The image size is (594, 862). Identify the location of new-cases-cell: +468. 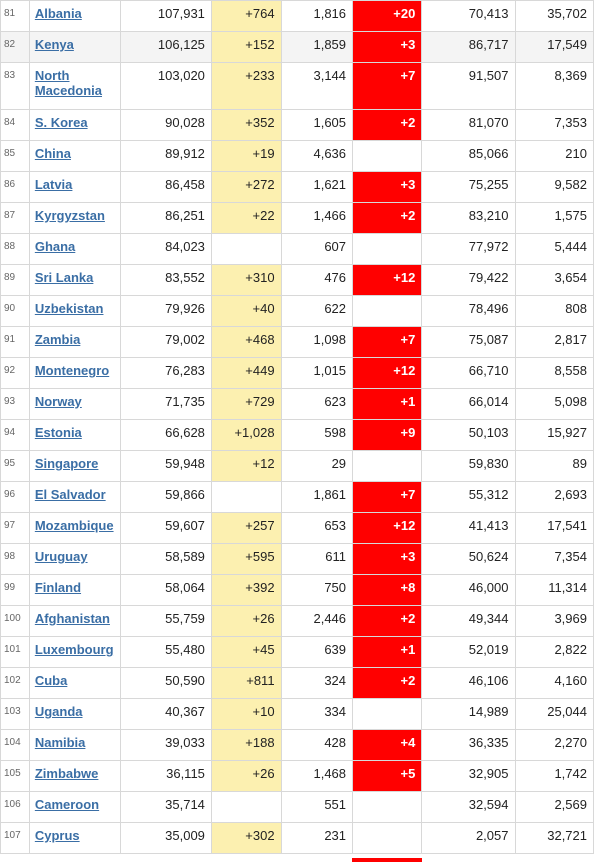
(246, 342).